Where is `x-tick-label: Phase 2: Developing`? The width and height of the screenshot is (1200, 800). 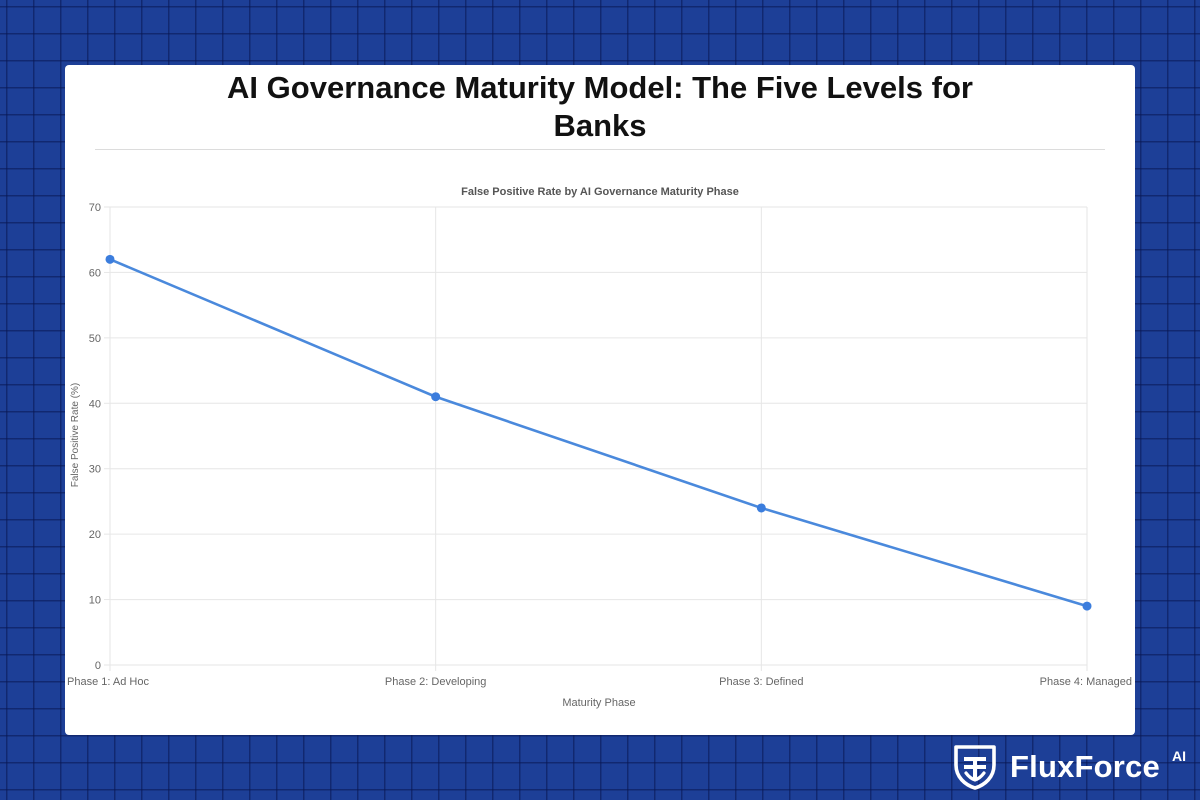 x-tick-label: Phase 2: Developing is located at coordinates (436, 682).